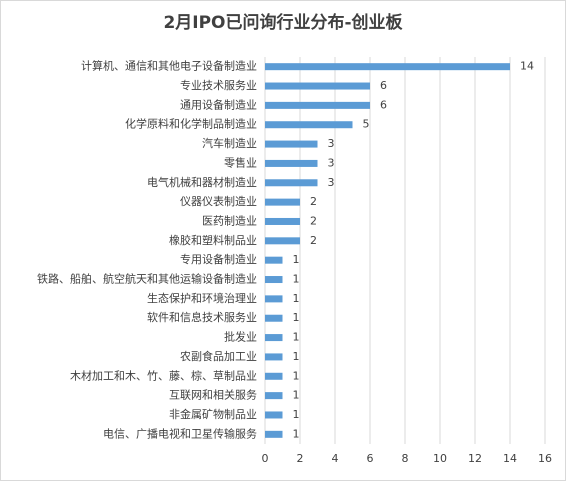 The height and width of the screenshot is (485, 566). What do you see at coordinates (202, 298) in the screenshot?
I see `y-tick-label: 生态保护和环境治理业` at bounding box center [202, 298].